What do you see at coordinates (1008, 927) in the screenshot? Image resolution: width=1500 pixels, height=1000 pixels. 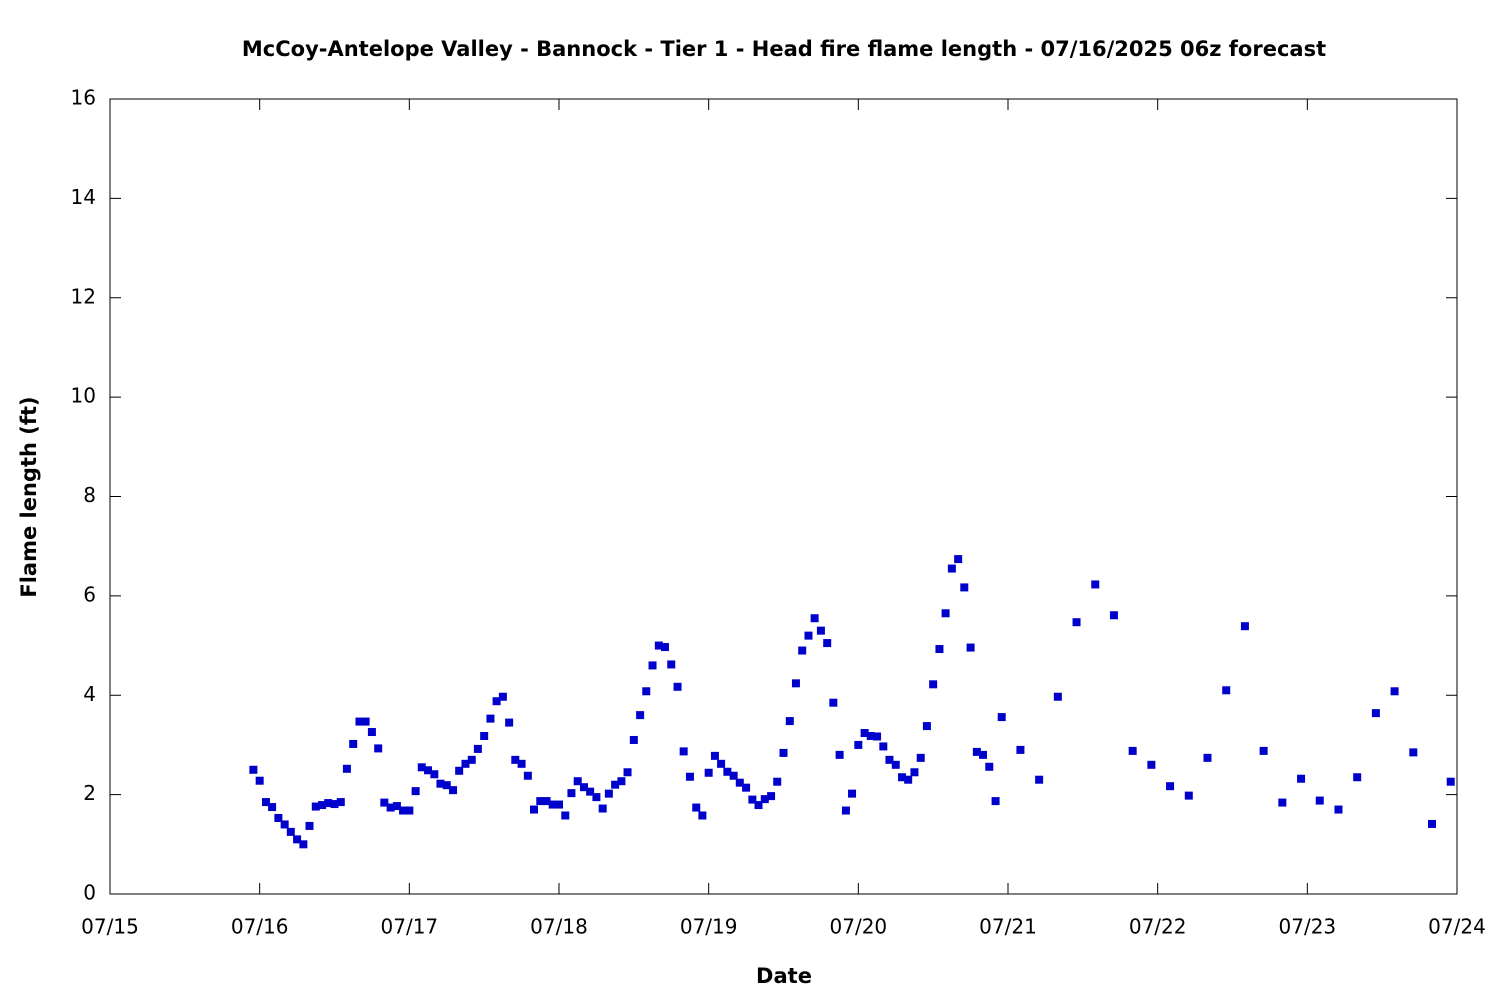 I see `x-tick-label: 07/21` at bounding box center [1008, 927].